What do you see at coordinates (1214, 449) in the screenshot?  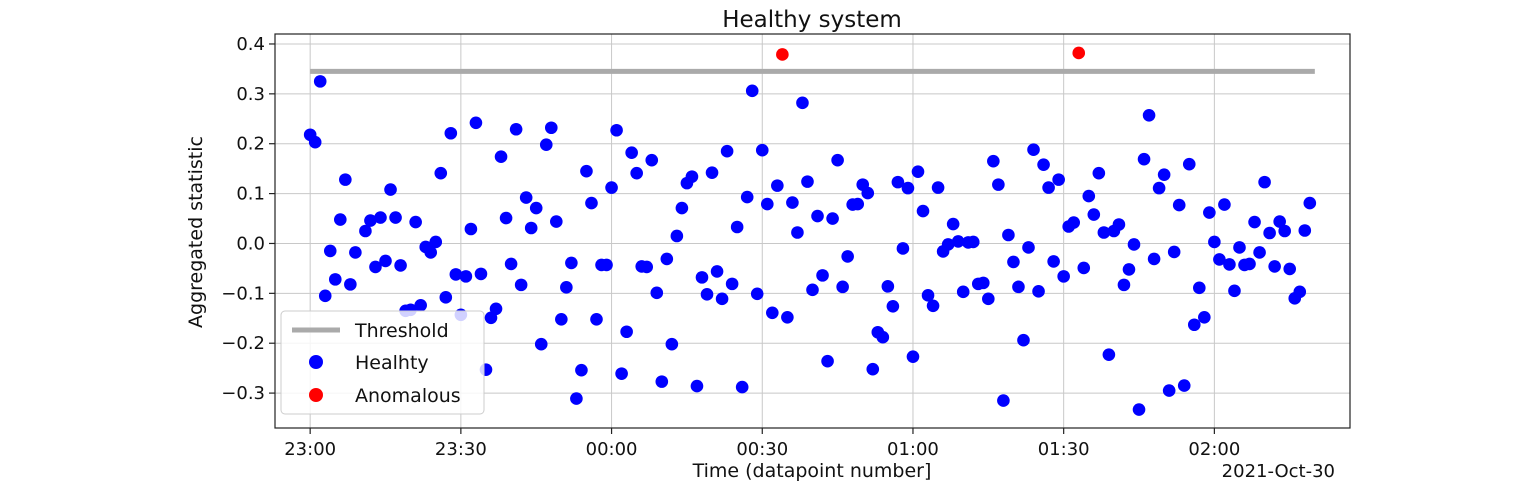 I see `x-tick-label: 02:00` at bounding box center [1214, 449].